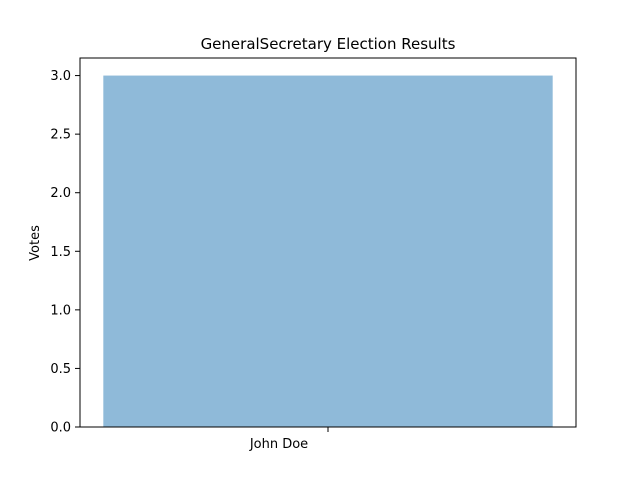 Image resolution: width=640 pixels, height=484 pixels. What do you see at coordinates (35, 243) in the screenshot?
I see `y-axis-label: Votes` at bounding box center [35, 243].